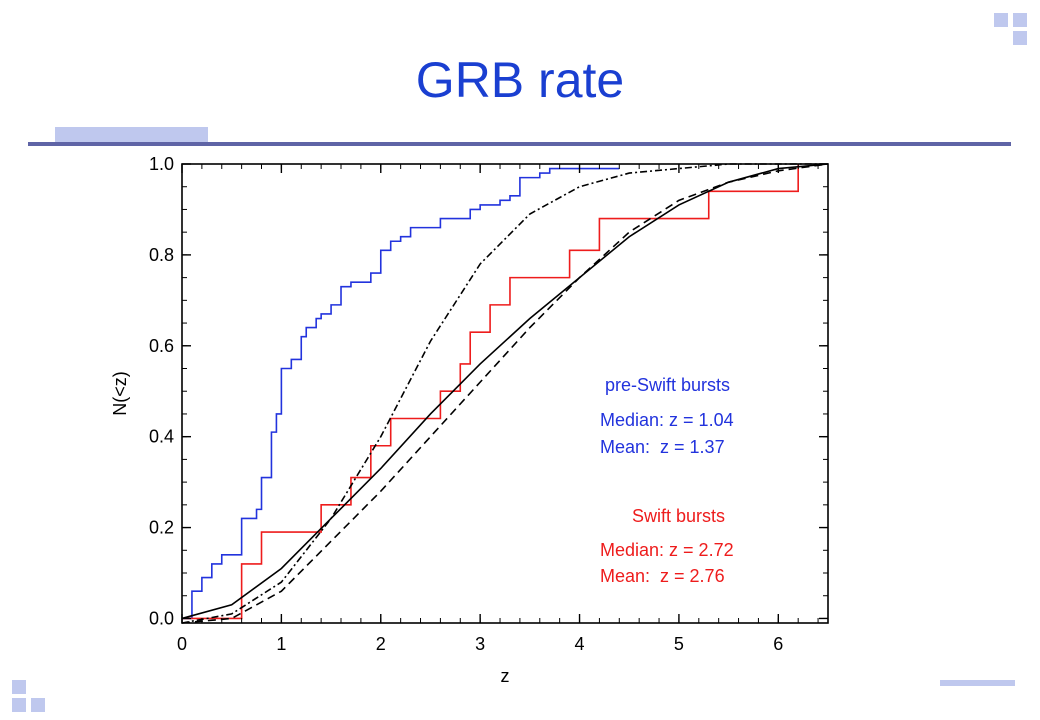 This screenshot has width=1040, height=720. I want to click on x-tick-label: 2, so click(381, 644).